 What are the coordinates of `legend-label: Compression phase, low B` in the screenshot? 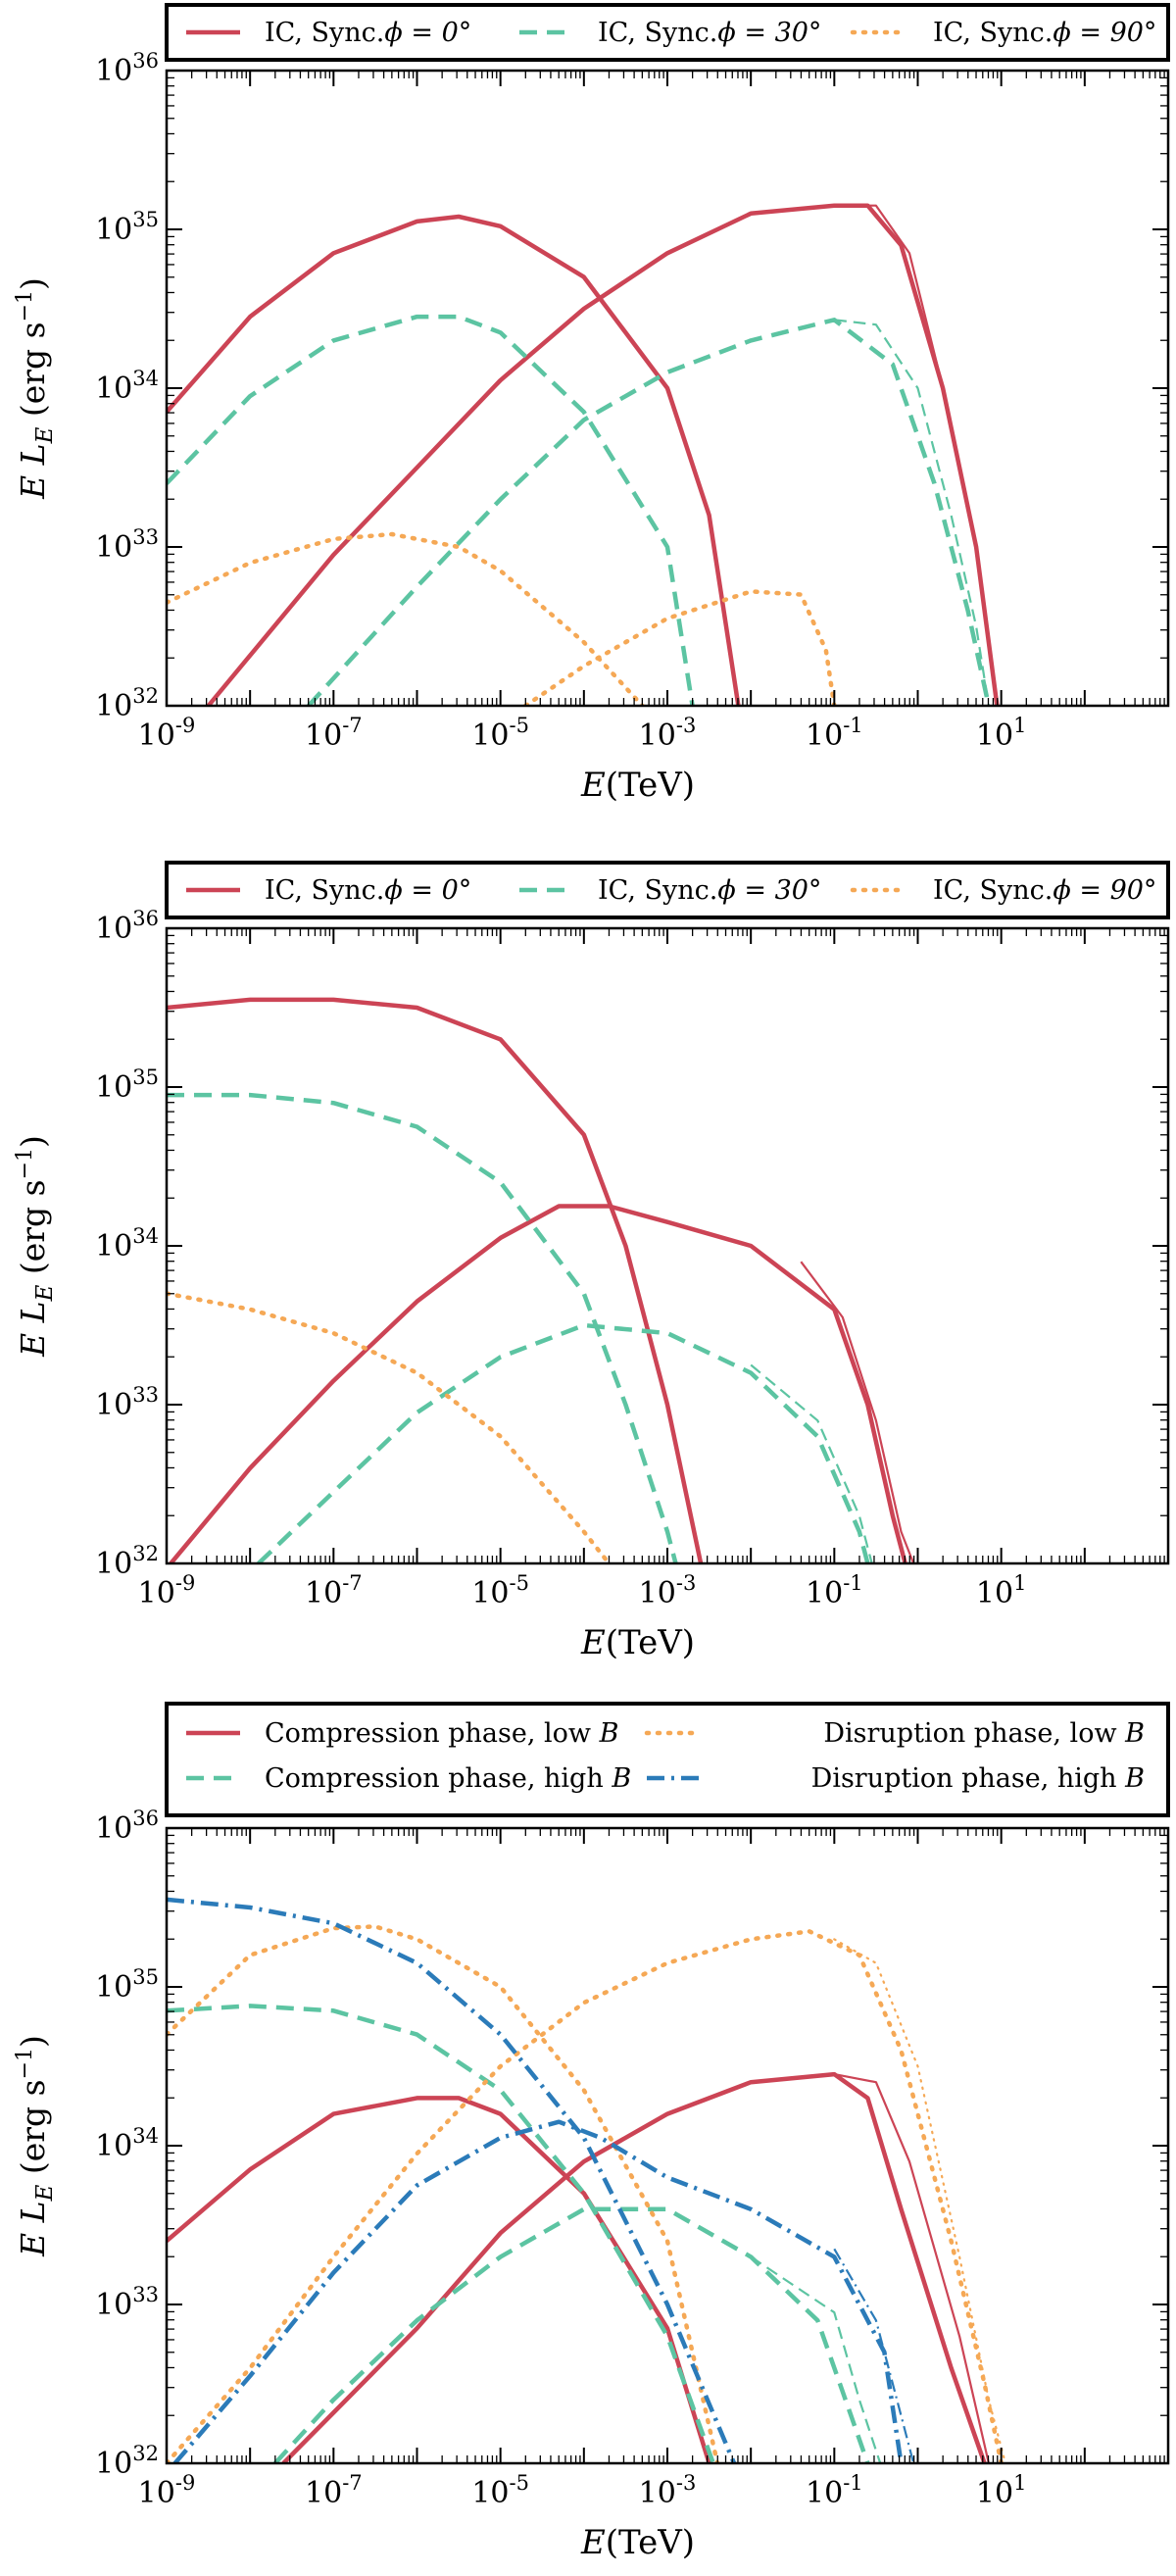 It's located at (441, 1733).